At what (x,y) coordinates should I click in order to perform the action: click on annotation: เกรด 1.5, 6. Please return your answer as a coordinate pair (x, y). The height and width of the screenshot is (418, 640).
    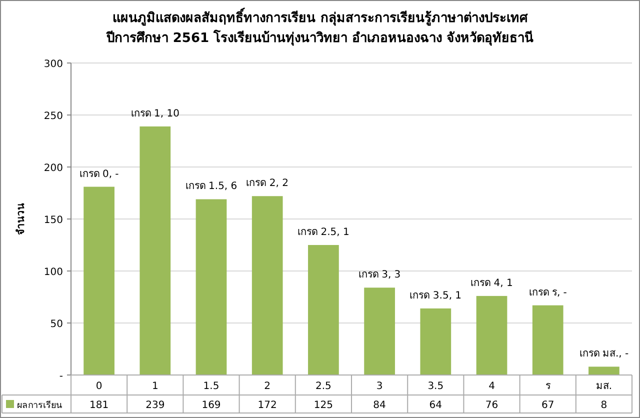
    Looking at the image, I should click on (211, 186).